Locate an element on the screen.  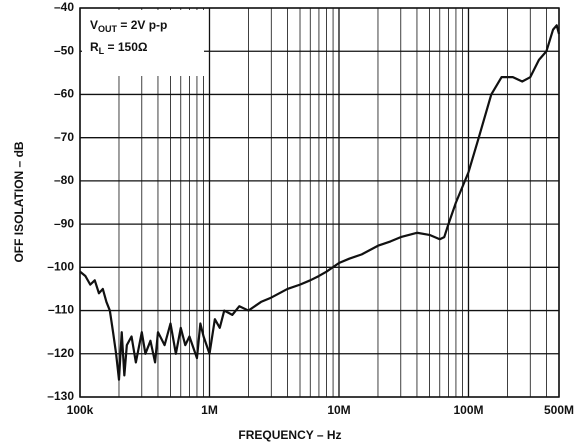
x-tick-label: 1M is located at coordinates (209, 410).